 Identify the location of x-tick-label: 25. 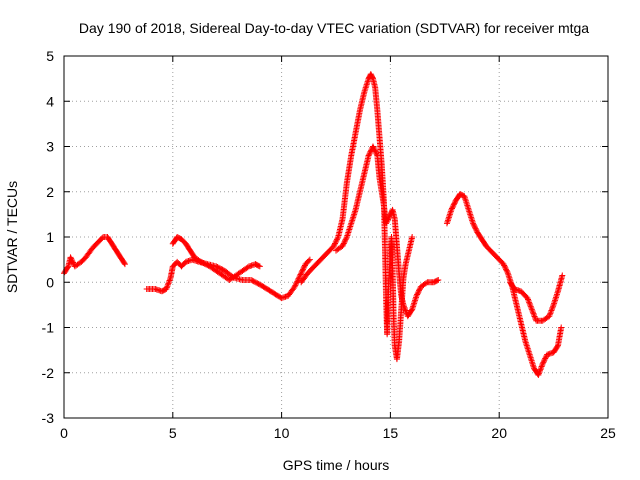
(608, 433).